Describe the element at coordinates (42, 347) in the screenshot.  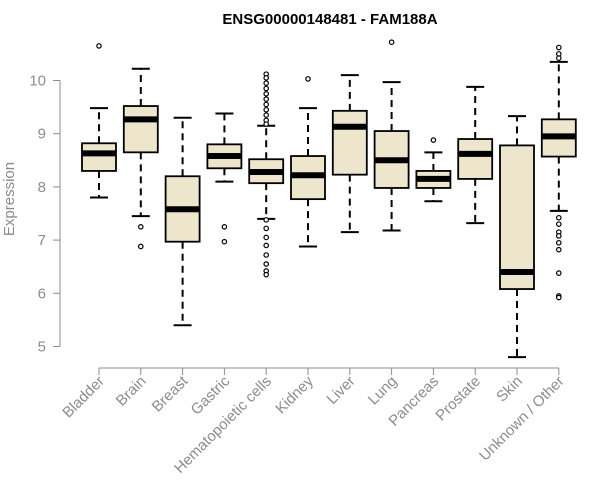
I see `y-tick-label: 5` at that location.